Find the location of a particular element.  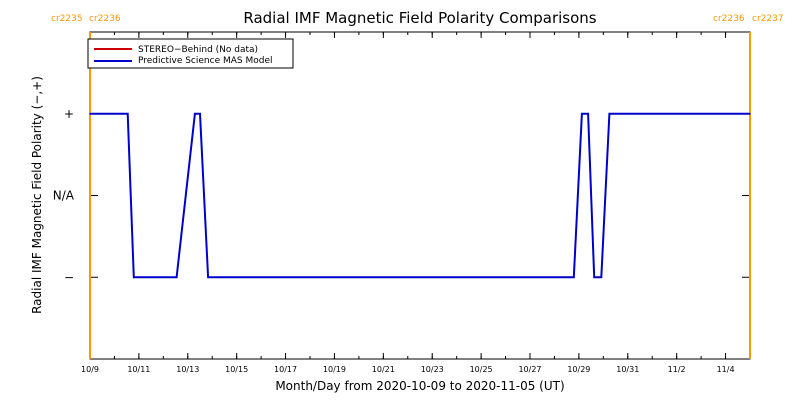

x-tick-label: 10/21 is located at coordinates (383, 369).